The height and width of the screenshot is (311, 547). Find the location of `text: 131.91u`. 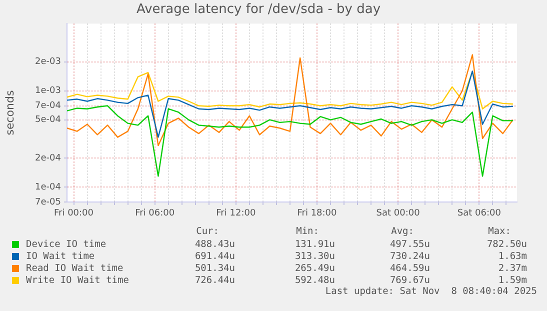

text: 131.91u is located at coordinates (314, 244).